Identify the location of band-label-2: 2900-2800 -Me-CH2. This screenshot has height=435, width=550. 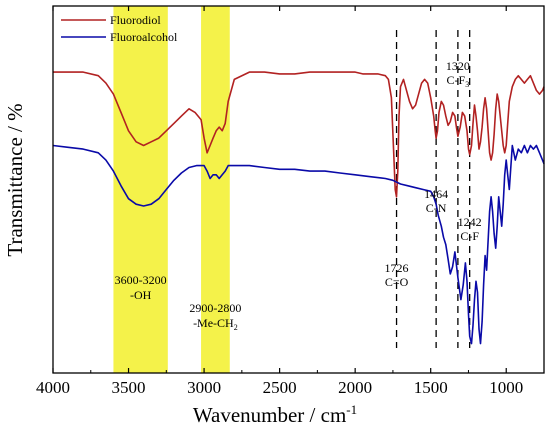
(215, 316).